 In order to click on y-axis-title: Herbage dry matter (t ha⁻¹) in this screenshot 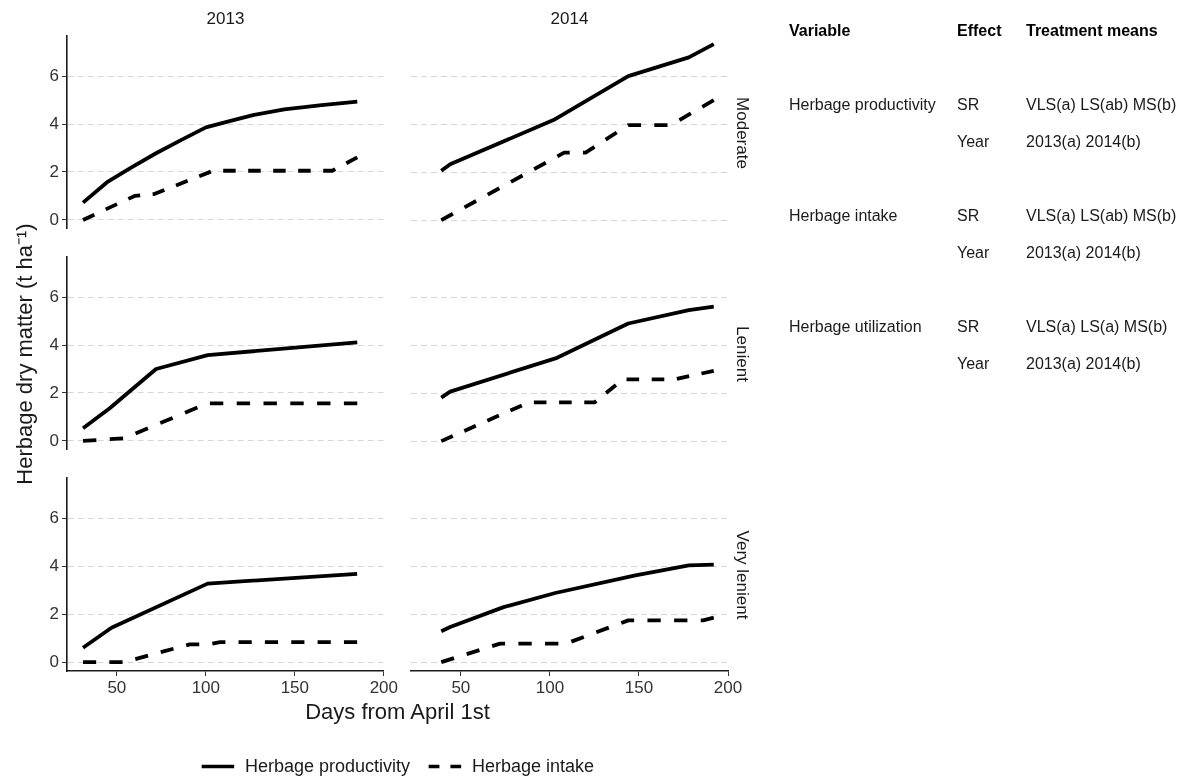, I will do `click(24, 353)`.